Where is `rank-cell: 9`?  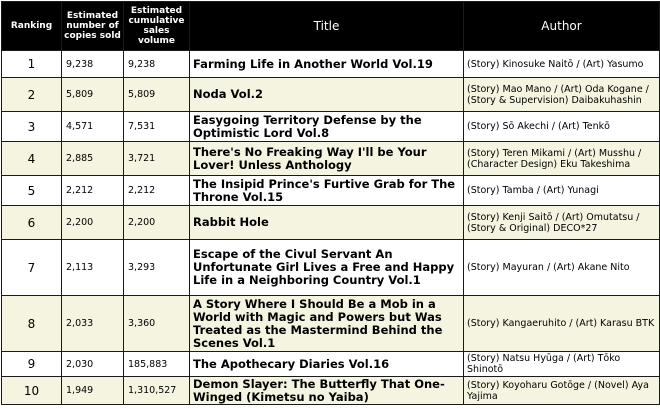 rank-cell: 9 is located at coordinates (31, 364).